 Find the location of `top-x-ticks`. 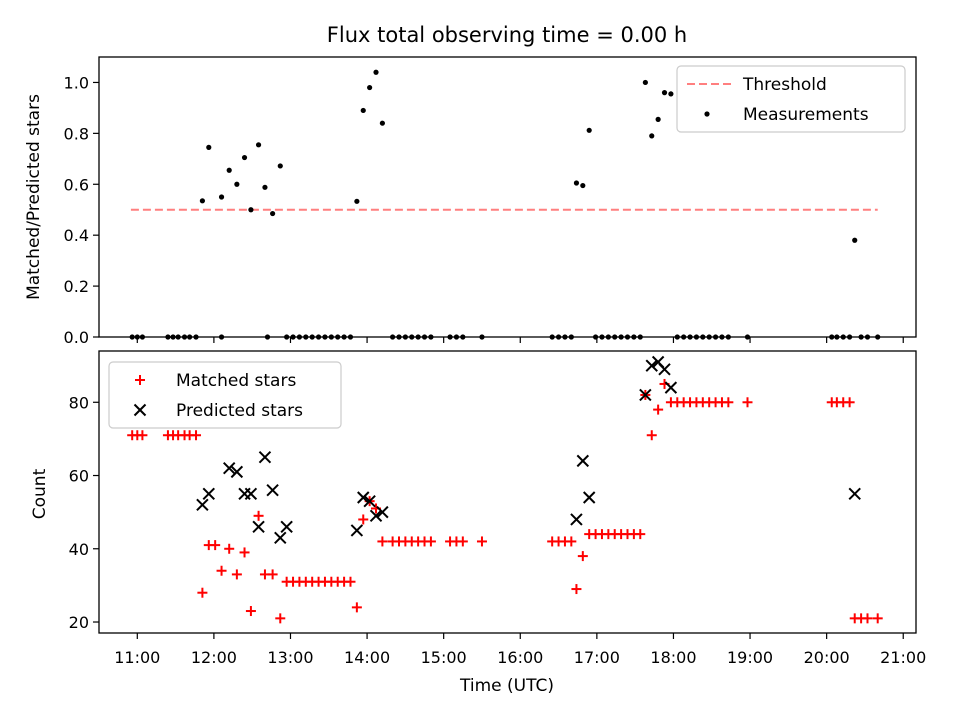

top-x-ticks is located at coordinates (520, 340).